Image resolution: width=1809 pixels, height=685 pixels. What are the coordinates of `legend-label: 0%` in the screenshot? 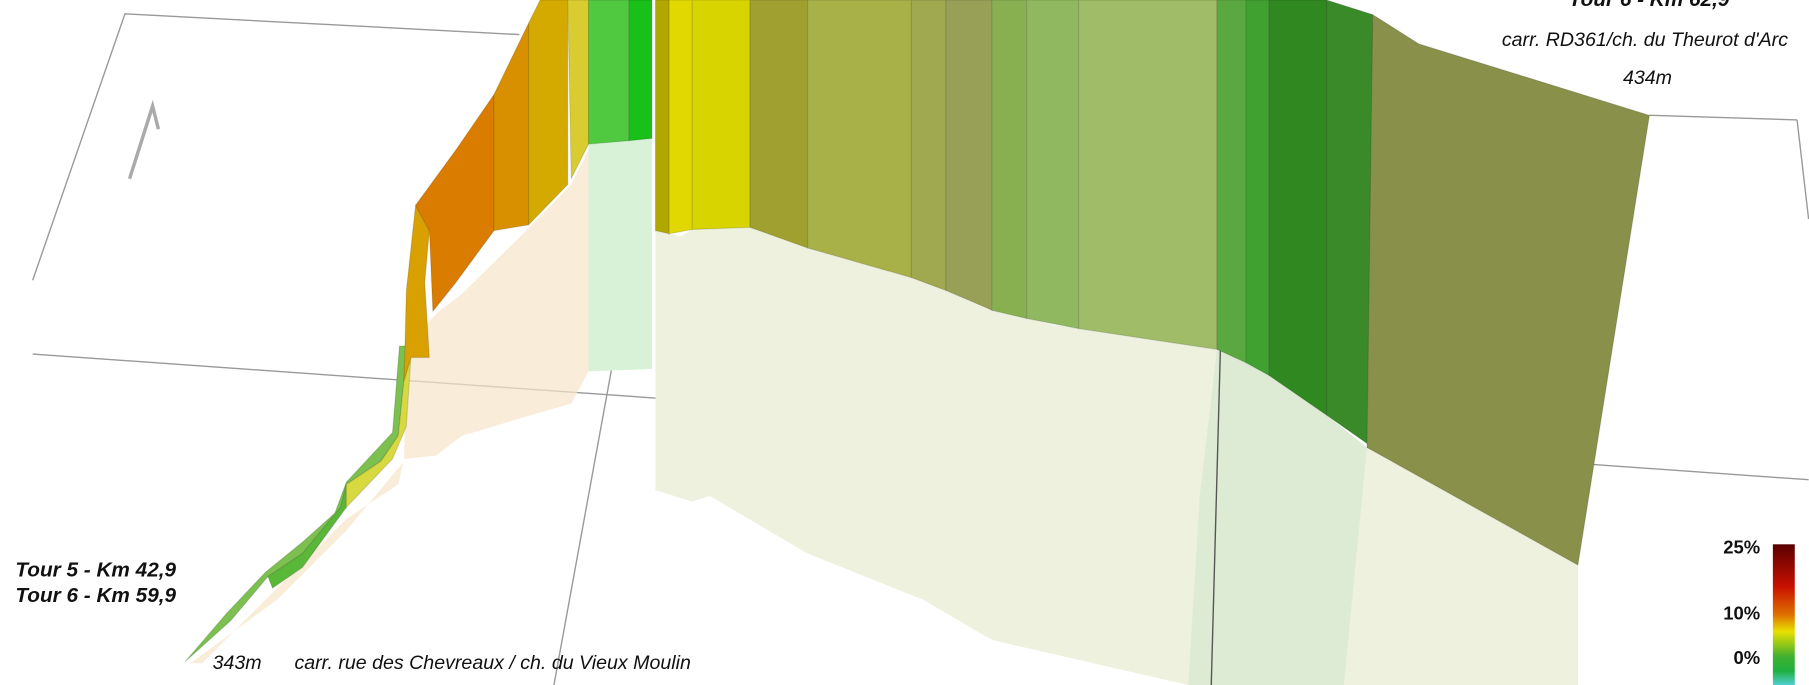 It's located at (1747, 657).